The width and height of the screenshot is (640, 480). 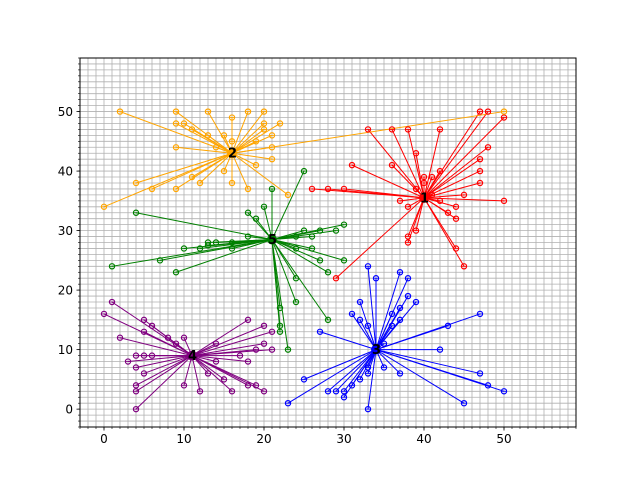 What do you see at coordinates (65, 112) in the screenshot?
I see `y-tick-label: 50` at bounding box center [65, 112].